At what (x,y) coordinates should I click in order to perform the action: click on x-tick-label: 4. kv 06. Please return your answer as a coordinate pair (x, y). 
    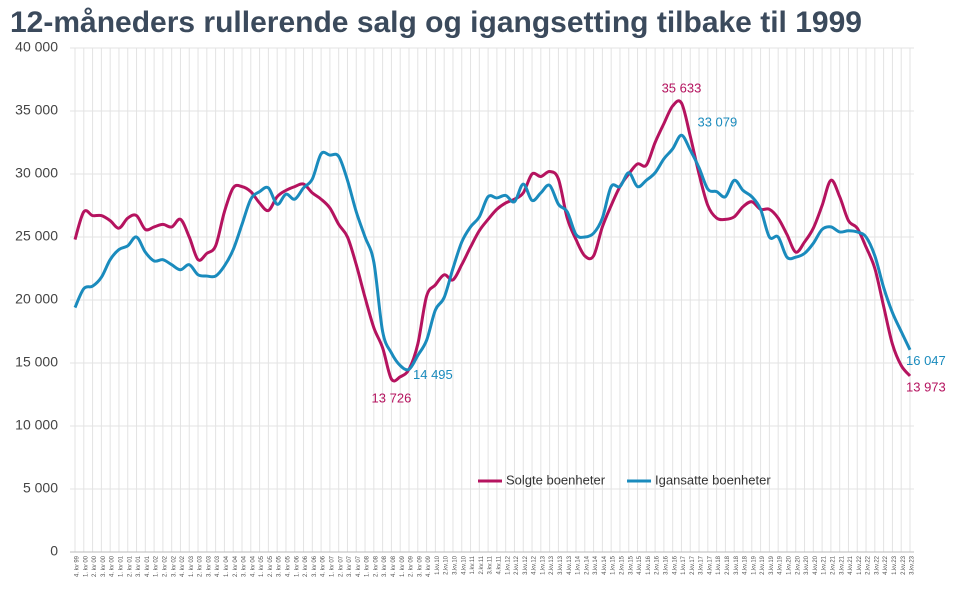
    Looking at the image, I should click on (324, 566).